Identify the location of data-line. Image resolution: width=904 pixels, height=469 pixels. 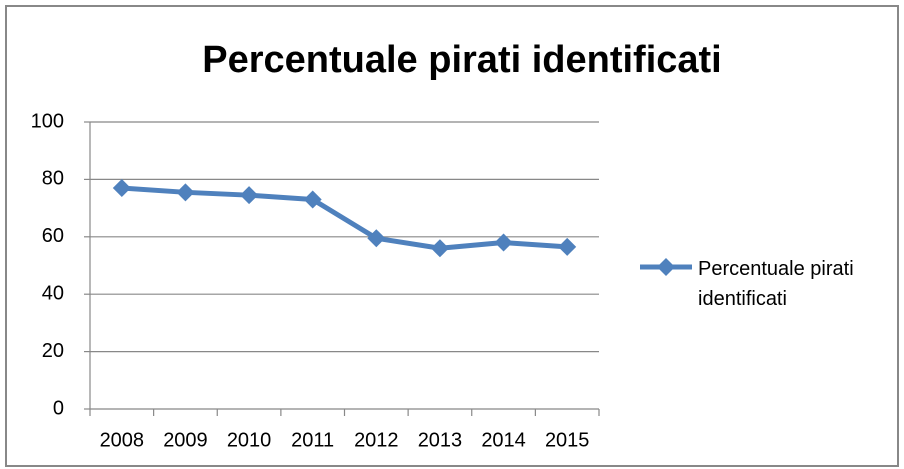
(344, 218).